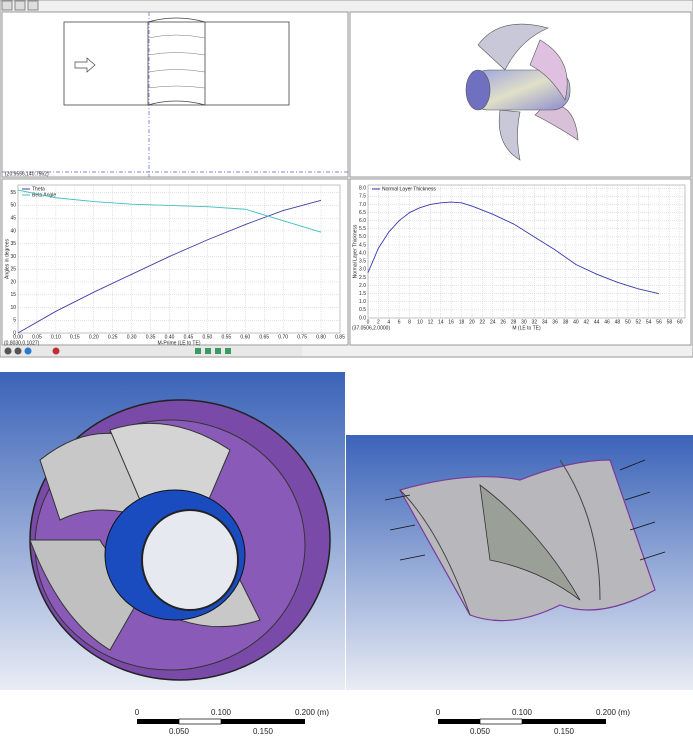 The width and height of the screenshot is (693, 750). I want to click on x-tick-label: 10, so click(420, 322).